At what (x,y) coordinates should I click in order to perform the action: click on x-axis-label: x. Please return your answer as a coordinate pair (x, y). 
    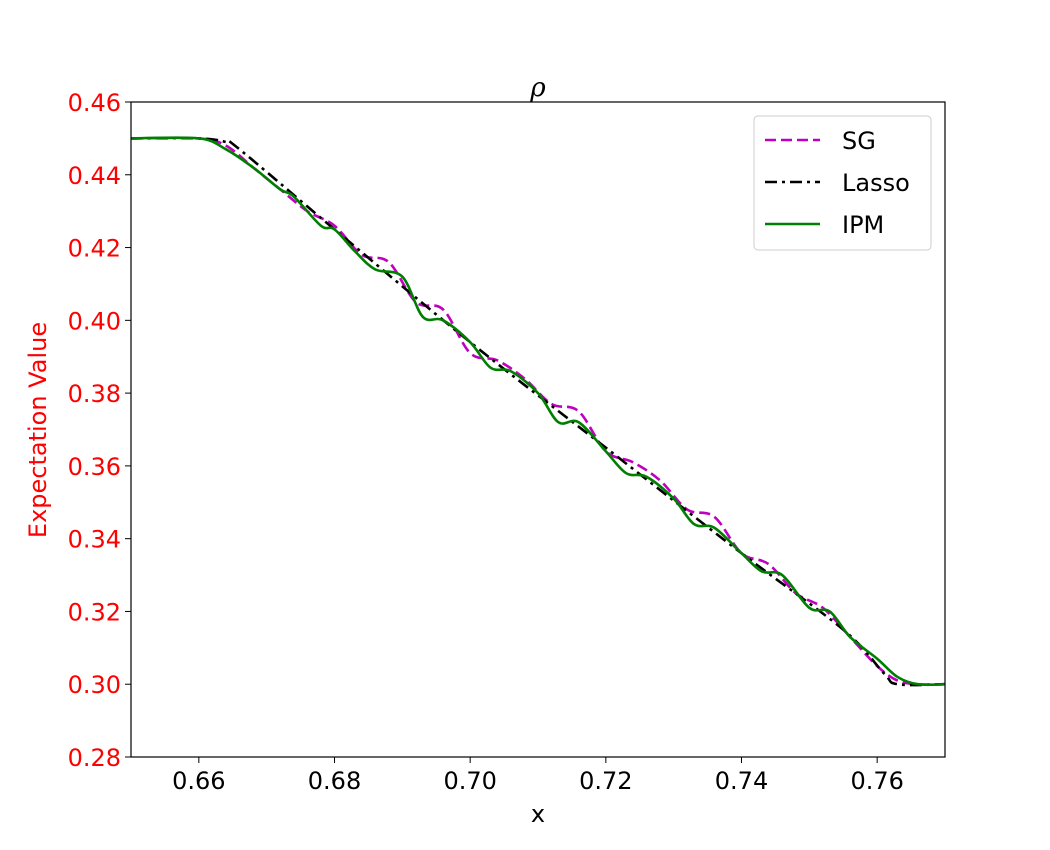
    Looking at the image, I should click on (538, 814).